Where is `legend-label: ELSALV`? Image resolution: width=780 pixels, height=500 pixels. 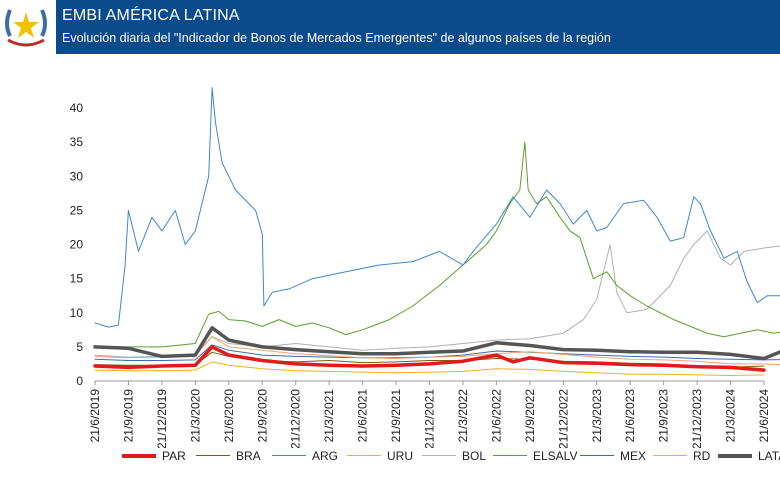
legend-label: ELSALV is located at coordinates (555, 455).